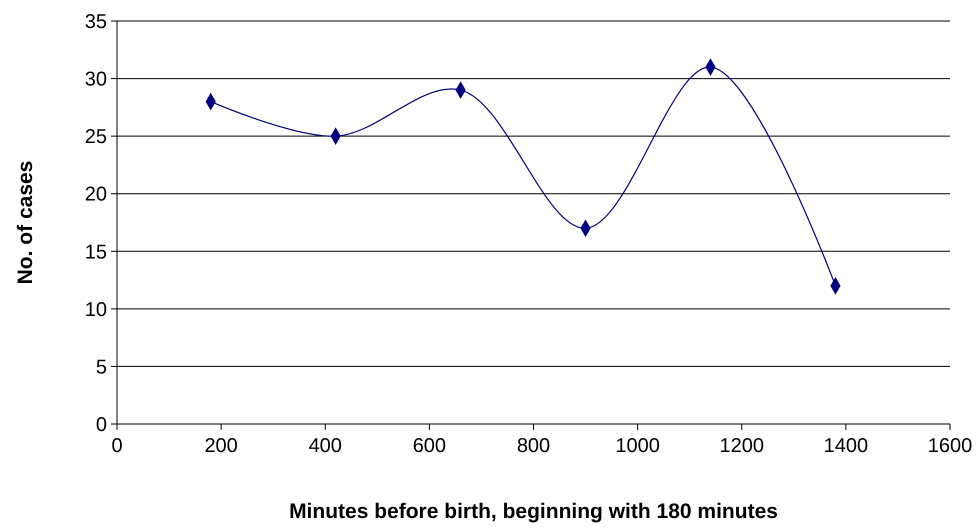  I want to click on x-tick-label: 200, so click(221, 446).